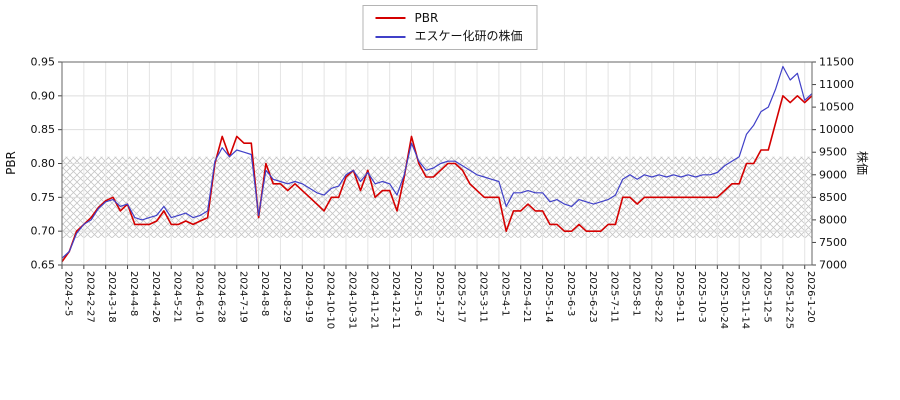 This screenshot has width=900, height=400. I want to click on x-tick-label: 2024-5-21, so click(177, 297).